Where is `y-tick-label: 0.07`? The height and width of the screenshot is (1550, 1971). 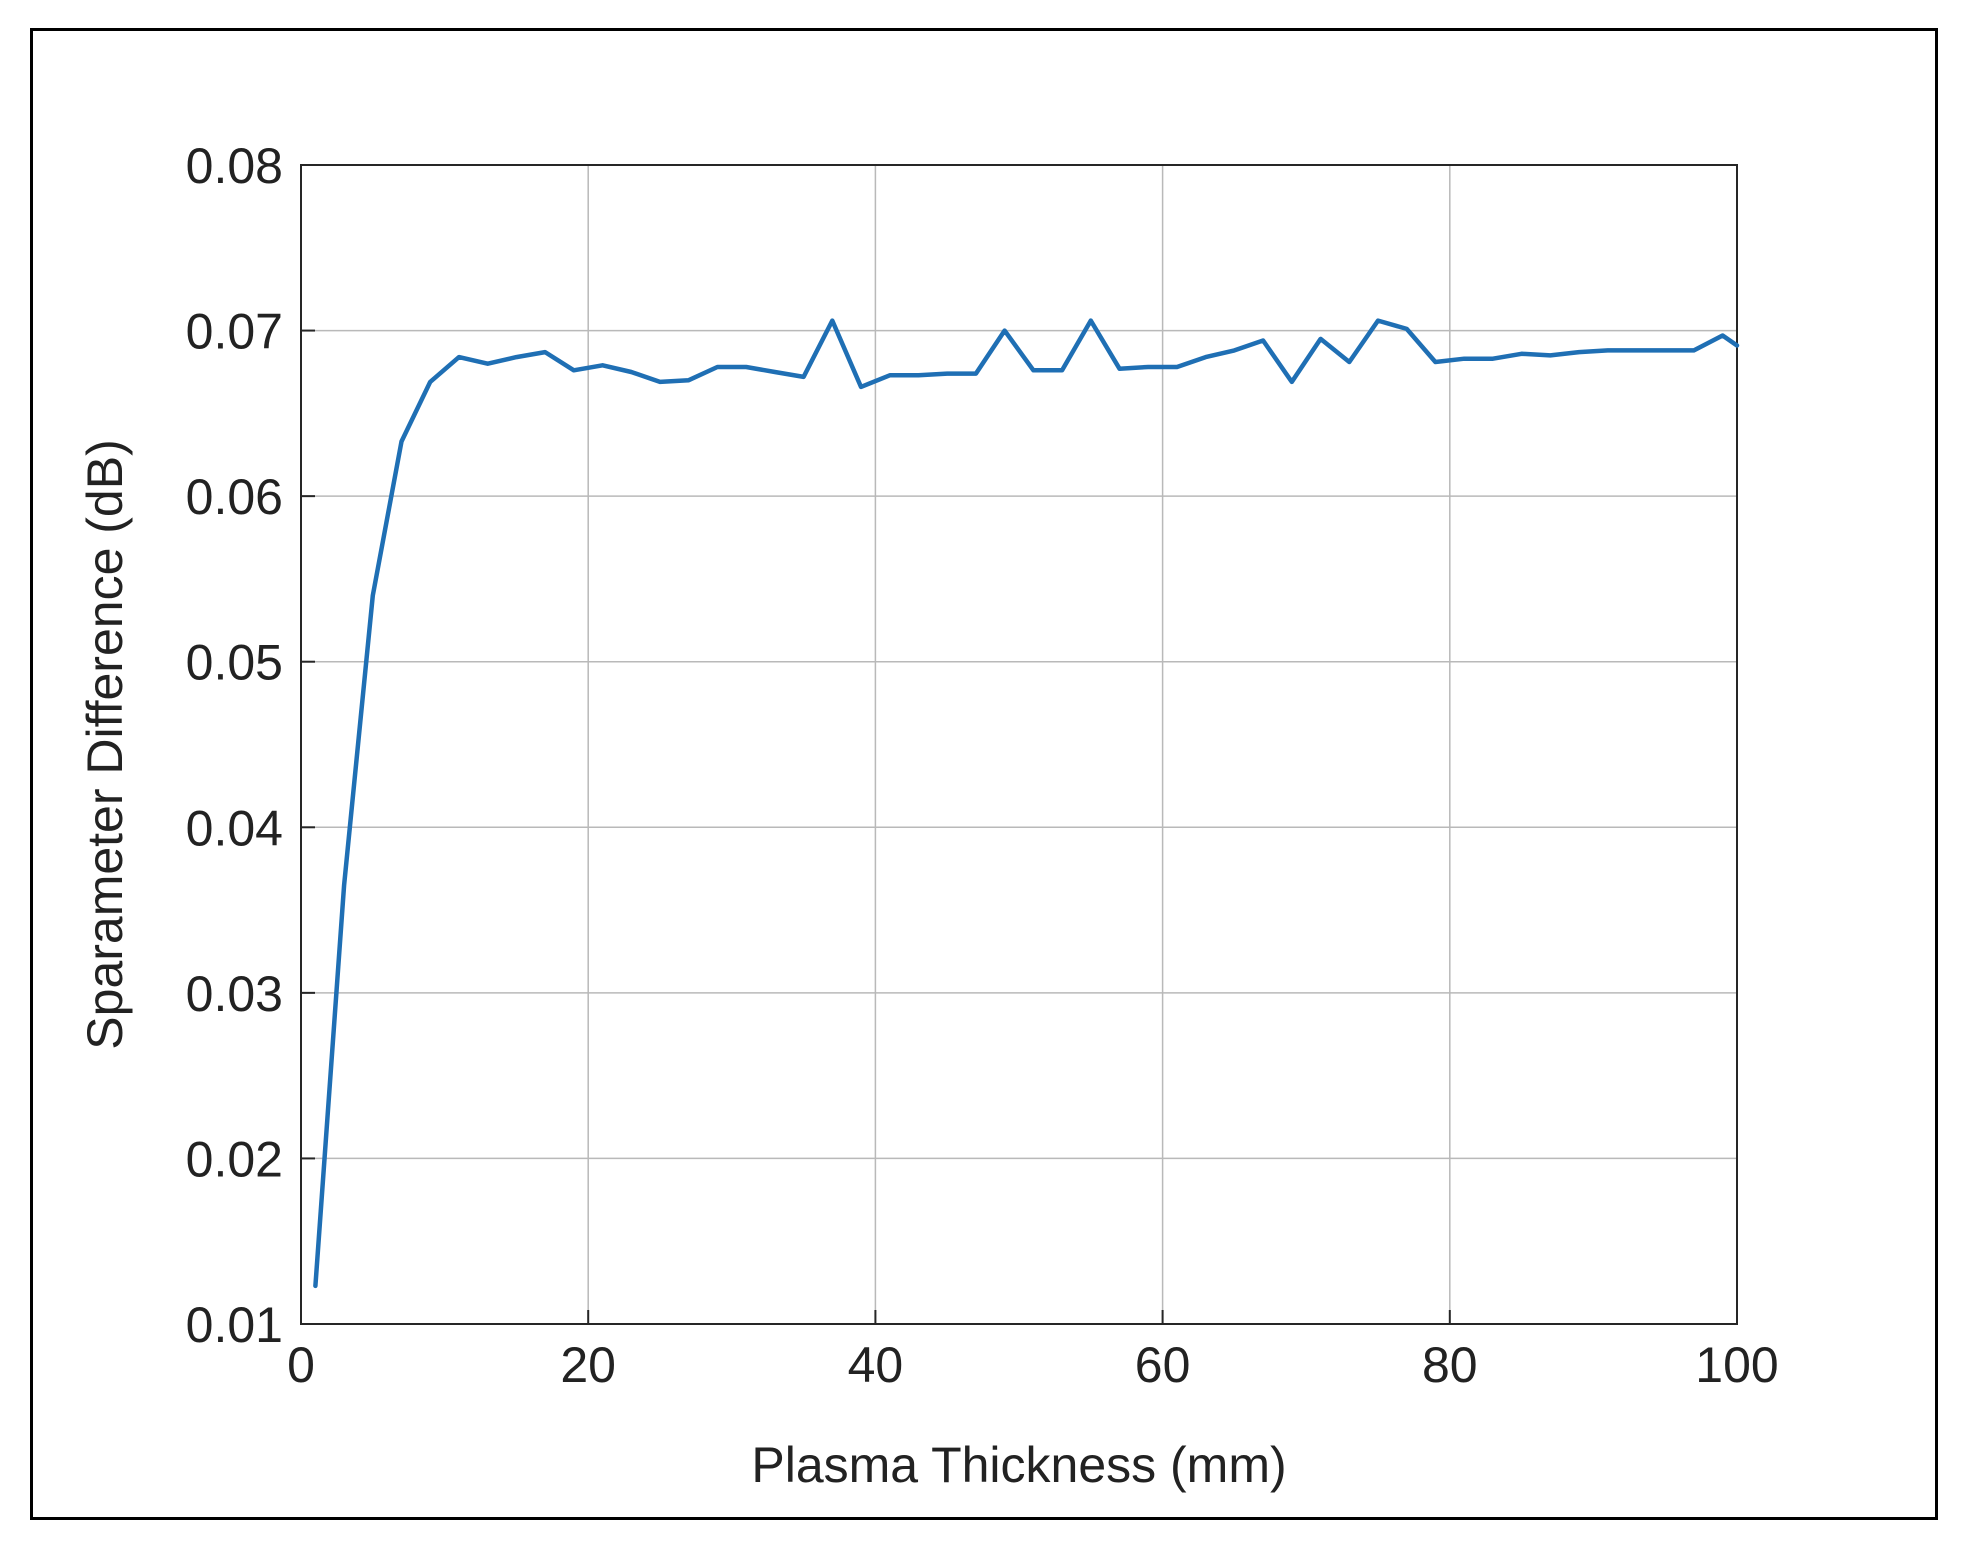 y-tick-label: 0.07 is located at coordinates (234, 332).